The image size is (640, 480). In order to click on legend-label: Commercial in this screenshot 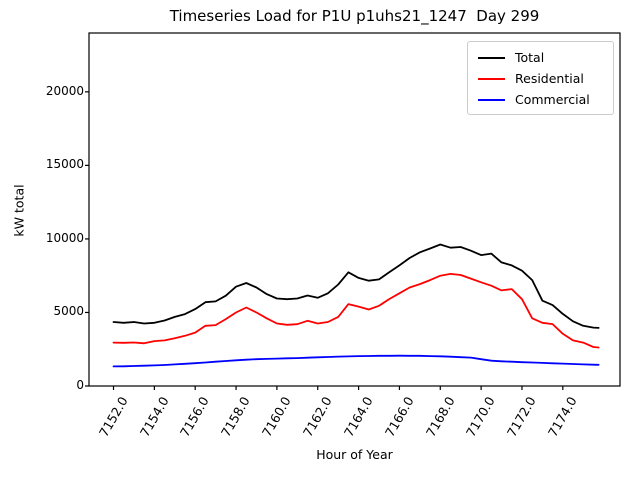, I will do `click(552, 99)`.